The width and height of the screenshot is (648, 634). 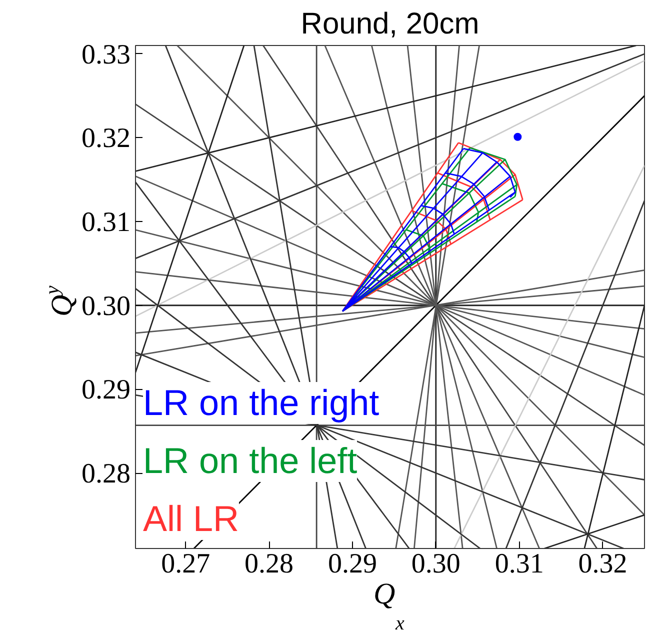 I want to click on x-tick-label: 0.30, so click(x=435, y=564).